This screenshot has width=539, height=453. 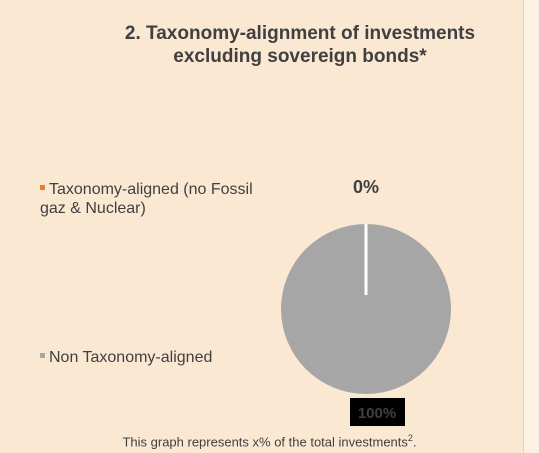 What do you see at coordinates (414, 442) in the screenshot?
I see `footnote-suffix: .` at bounding box center [414, 442].